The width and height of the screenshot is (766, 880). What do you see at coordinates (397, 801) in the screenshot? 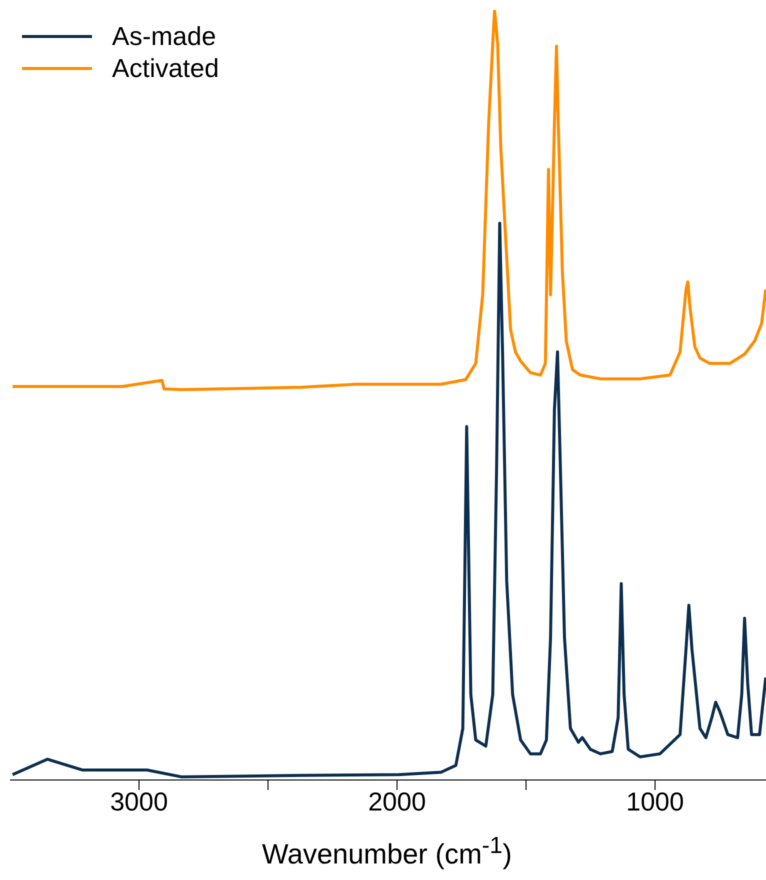
I see `x-tick-label: 2000` at bounding box center [397, 801].